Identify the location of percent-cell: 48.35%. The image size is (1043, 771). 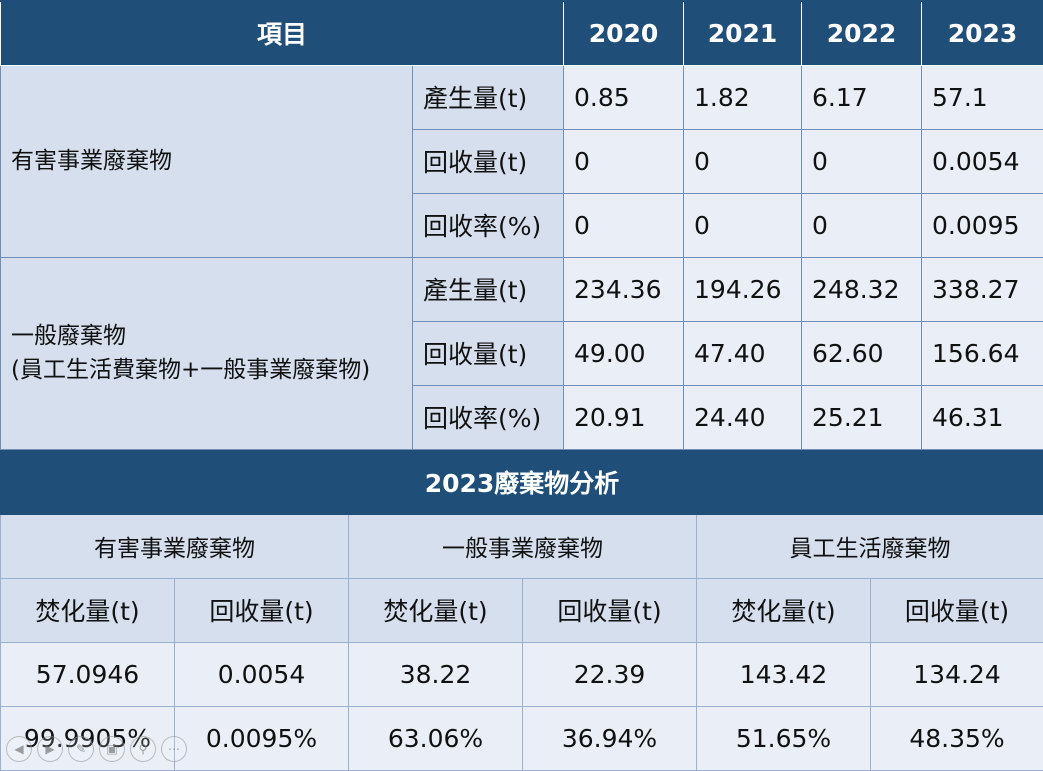
(957, 738).